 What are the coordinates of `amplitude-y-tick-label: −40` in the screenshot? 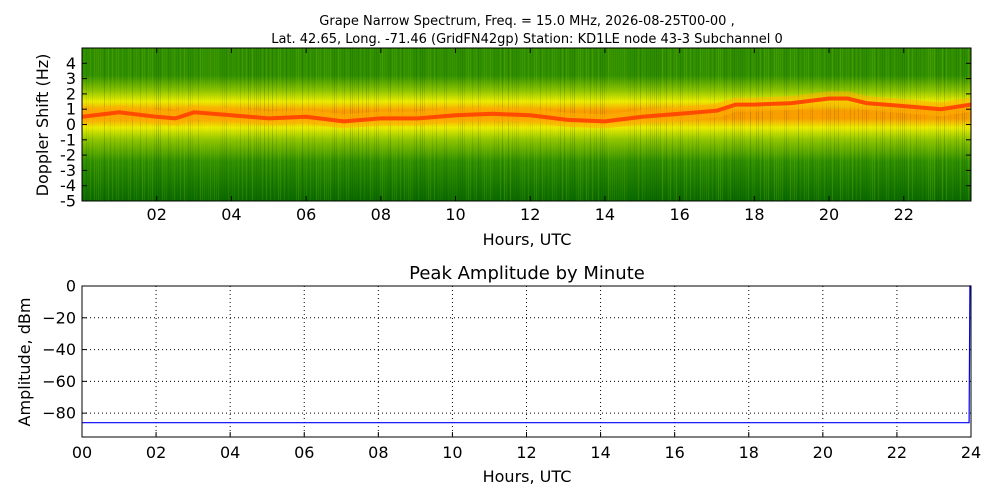 It's located at (59, 349).